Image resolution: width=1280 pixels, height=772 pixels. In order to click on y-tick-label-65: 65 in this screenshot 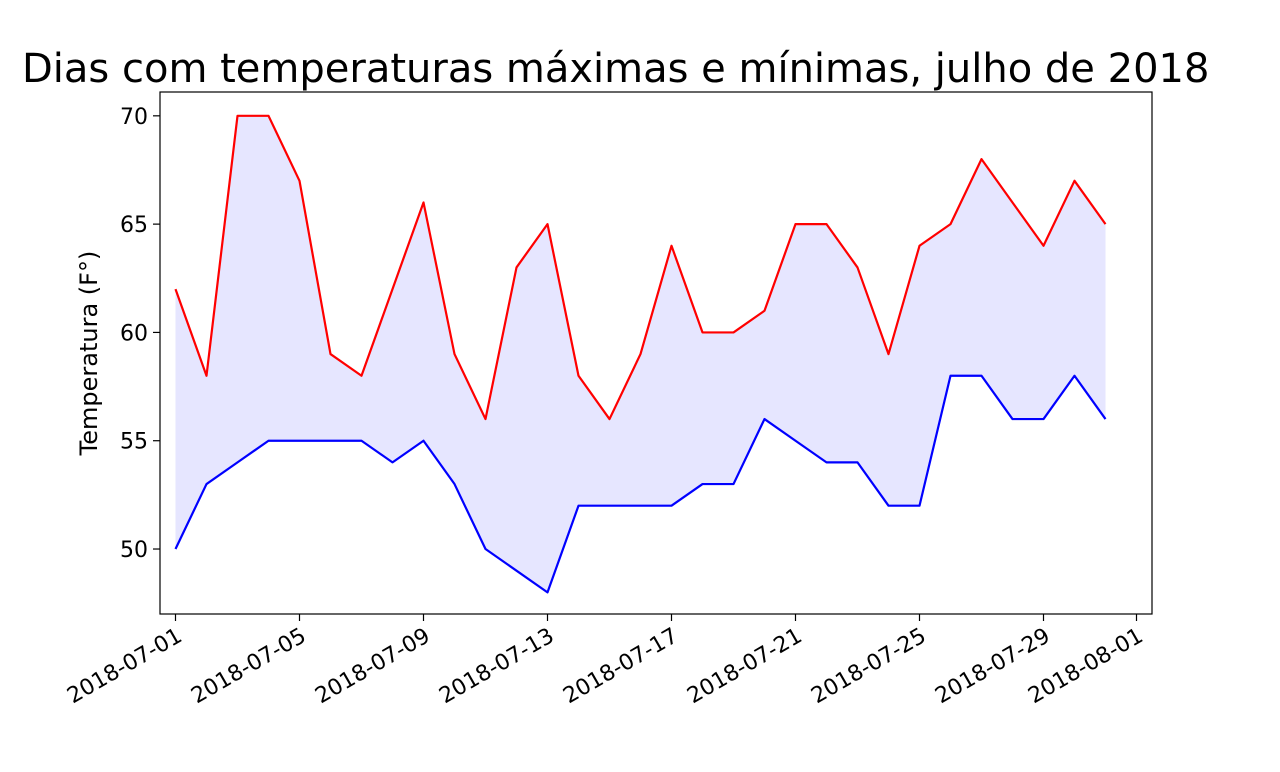, I will do `click(134, 225)`.